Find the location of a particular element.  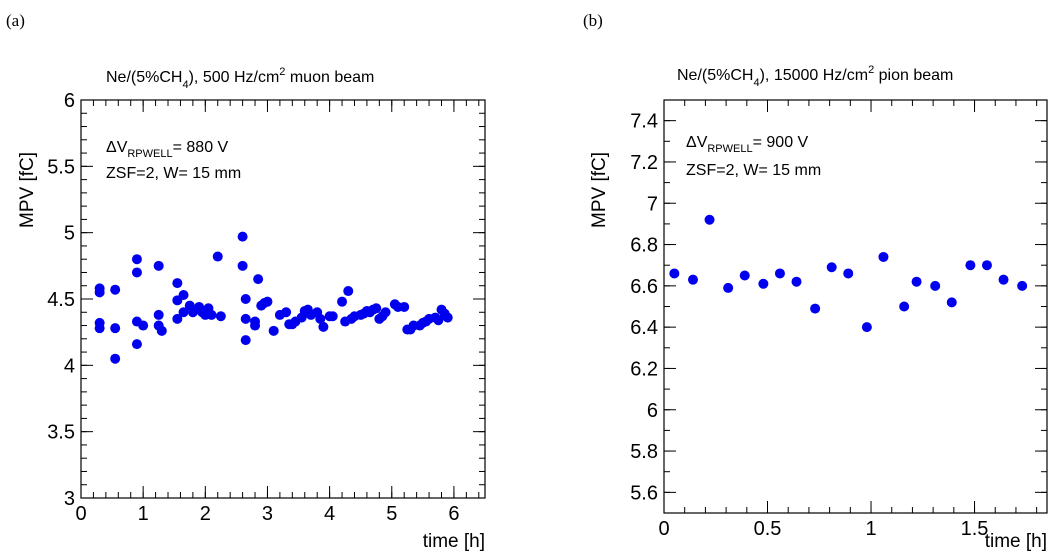

panel-a-zsf-annotation: ZSF=2, W= 15 mm is located at coordinates (173, 173).